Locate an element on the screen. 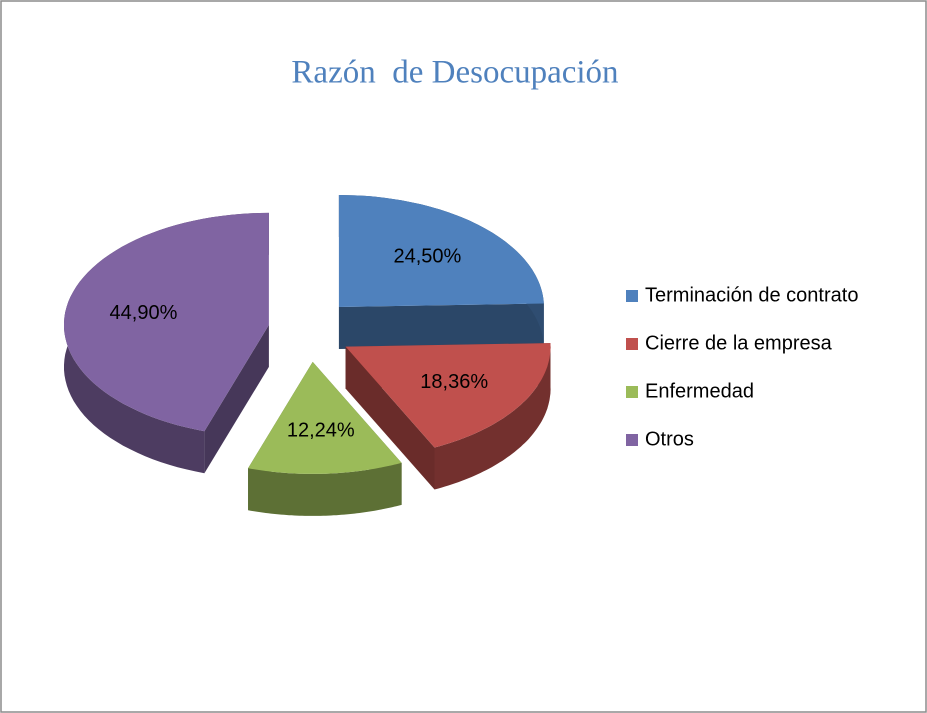 Image resolution: width=927 pixels, height=713 pixels. legend-label: Terminación de contrato is located at coordinates (751, 295).